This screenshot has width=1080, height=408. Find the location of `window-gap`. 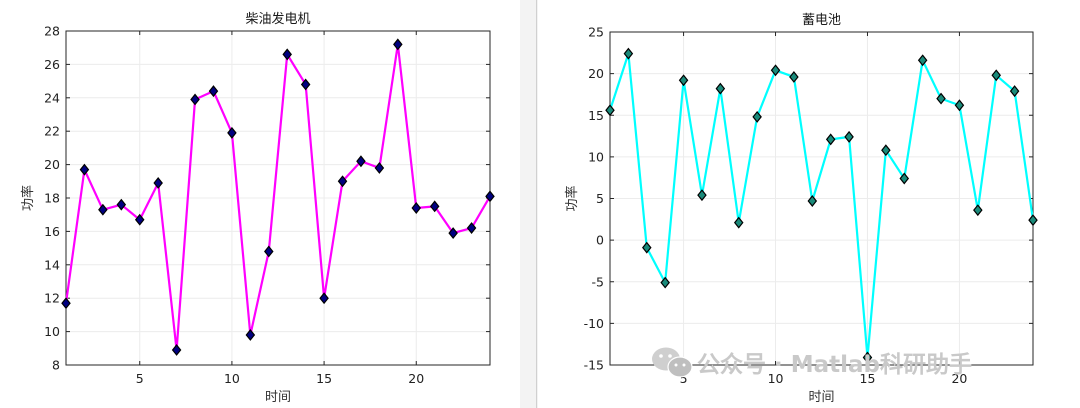

window-gap is located at coordinates (529, 204).